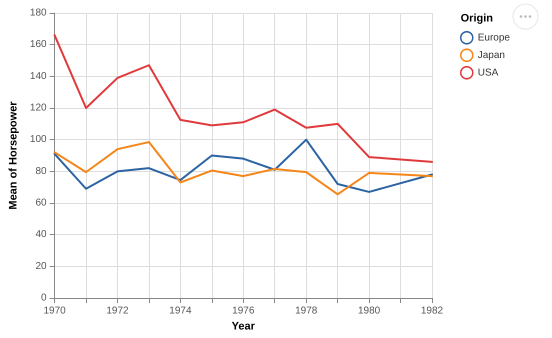  What do you see at coordinates (41, 171) in the screenshot?
I see `y-tick-label: 80` at bounding box center [41, 171].